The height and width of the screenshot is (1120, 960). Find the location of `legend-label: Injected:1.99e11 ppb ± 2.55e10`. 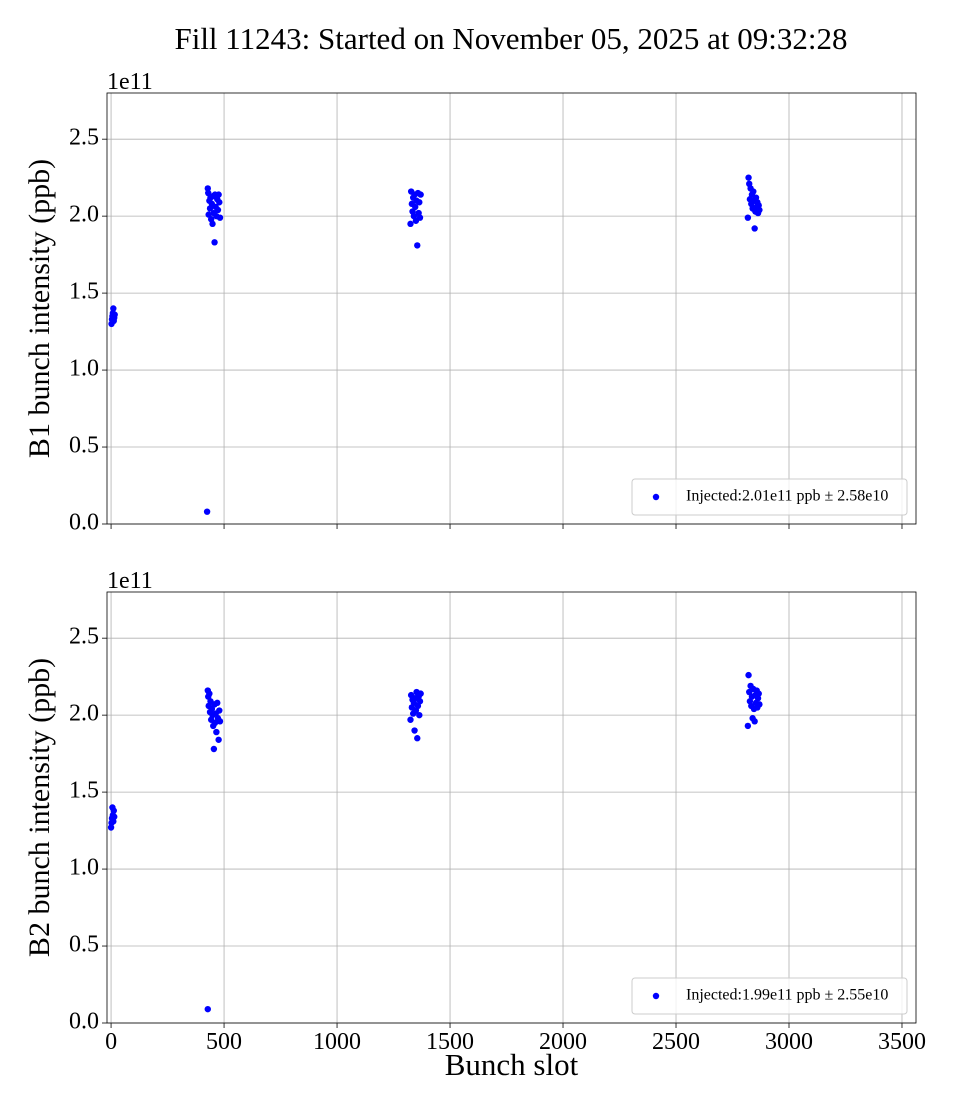

legend-label: Injected:1.99e11 ppb ± 2.55e10 is located at coordinates (787, 995).